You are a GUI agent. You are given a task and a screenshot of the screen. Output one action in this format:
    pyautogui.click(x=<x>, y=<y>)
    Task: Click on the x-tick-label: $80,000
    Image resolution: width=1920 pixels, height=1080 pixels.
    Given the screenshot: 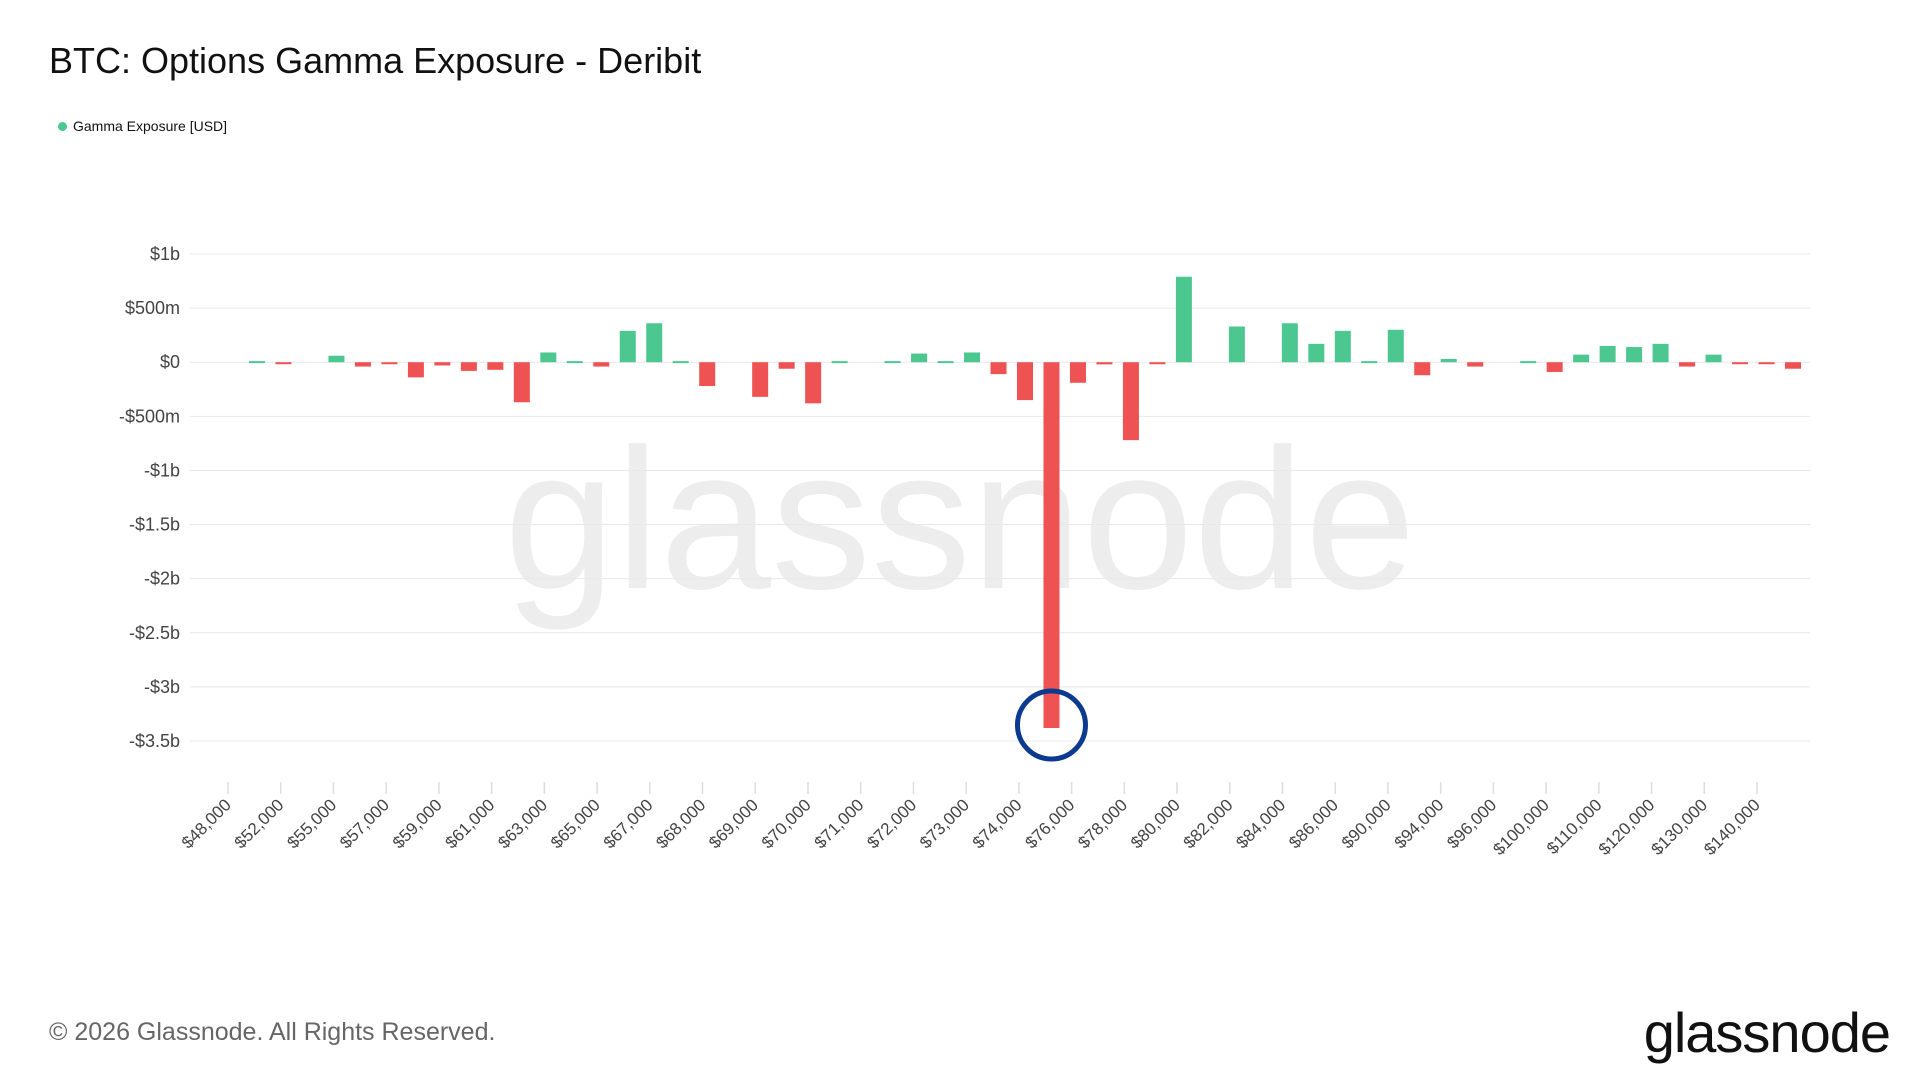 What is the action you would take?
    pyautogui.click(x=1155, y=823)
    